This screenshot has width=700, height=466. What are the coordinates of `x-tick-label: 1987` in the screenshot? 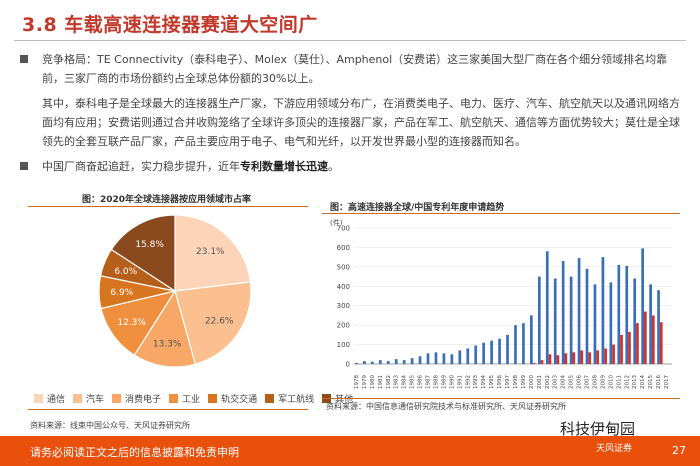 It's located at (429, 382).